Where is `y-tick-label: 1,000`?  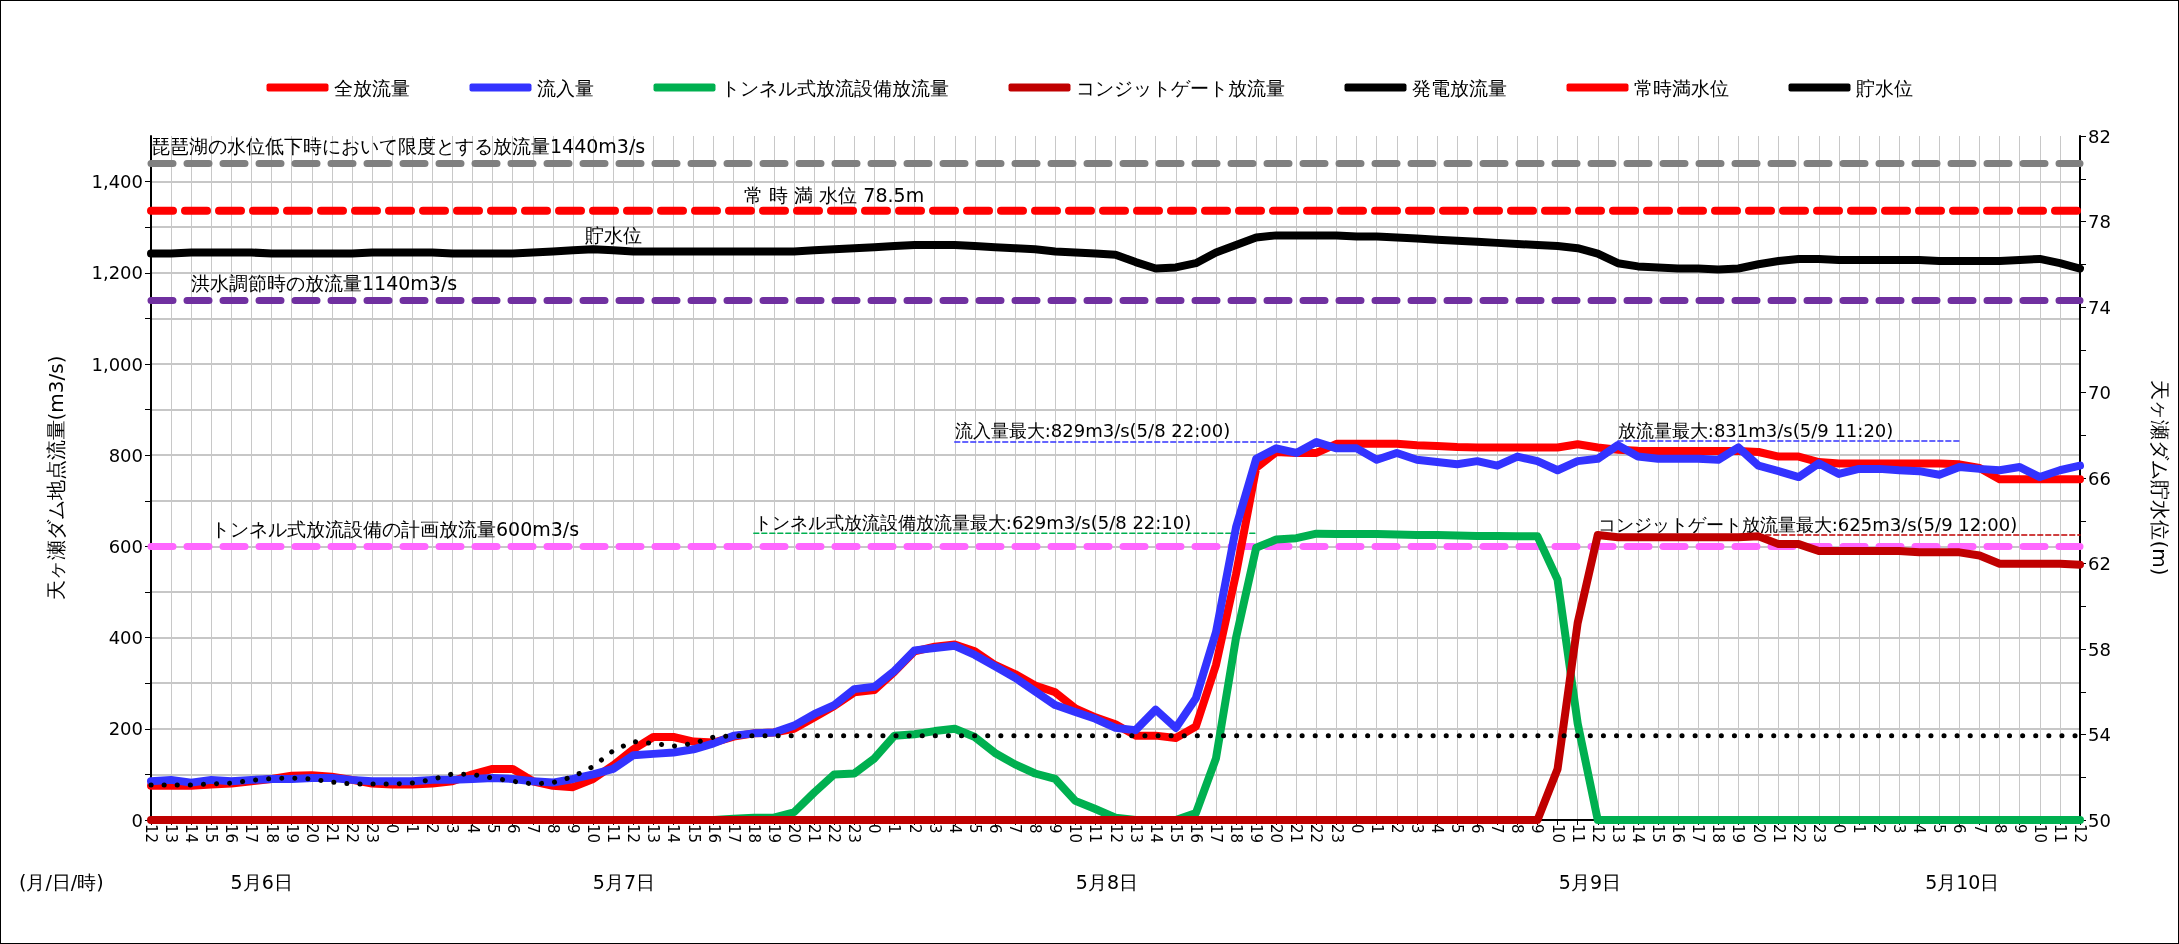 y-tick-label: 1,000 is located at coordinates (117, 364).